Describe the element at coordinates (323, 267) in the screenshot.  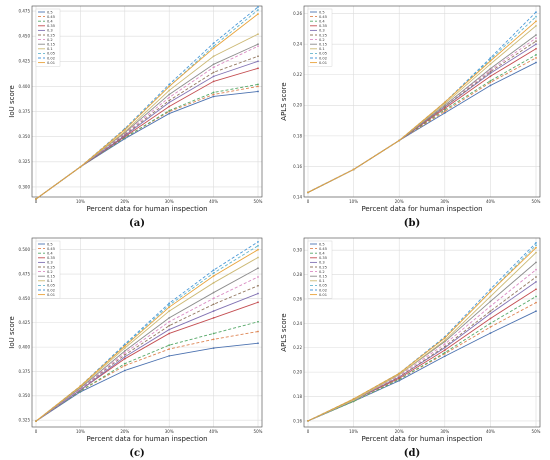
I see `legend-entry: 0.25` at that location.